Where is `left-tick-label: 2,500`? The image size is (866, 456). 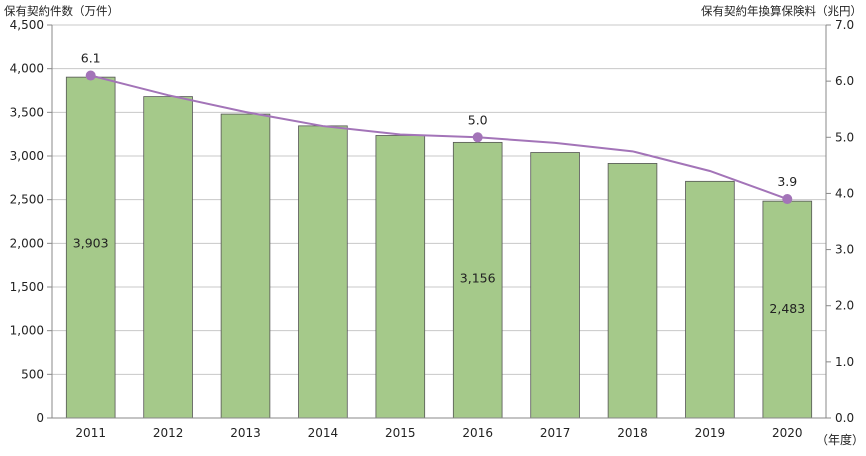 left-tick-label: 2,500 is located at coordinates (27, 200).